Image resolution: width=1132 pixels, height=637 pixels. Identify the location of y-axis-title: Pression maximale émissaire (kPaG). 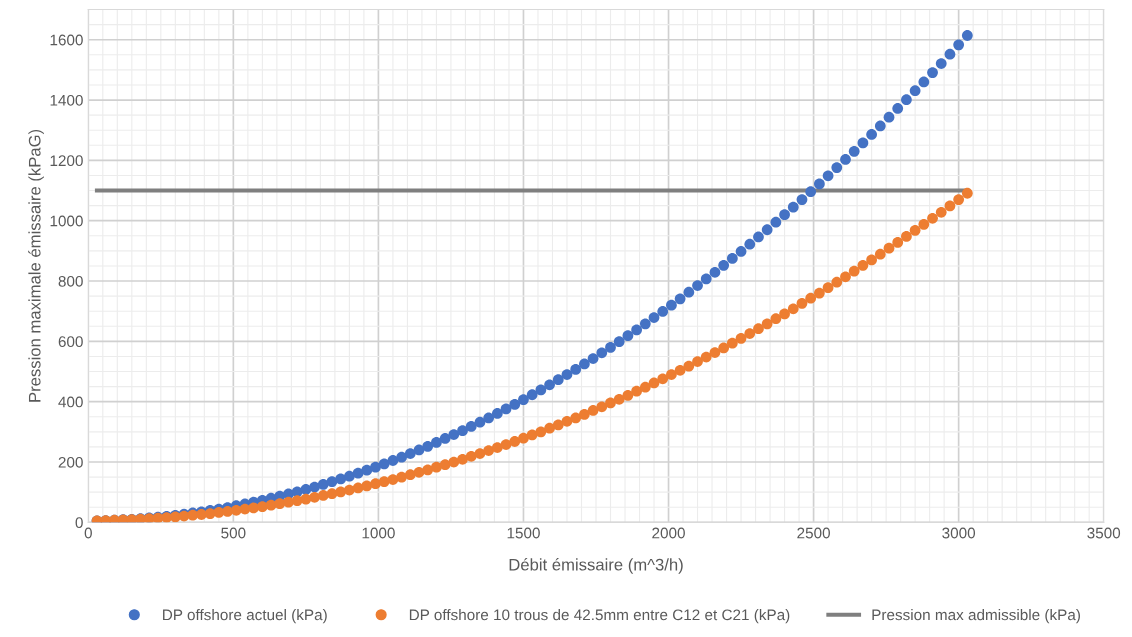
(36, 265).